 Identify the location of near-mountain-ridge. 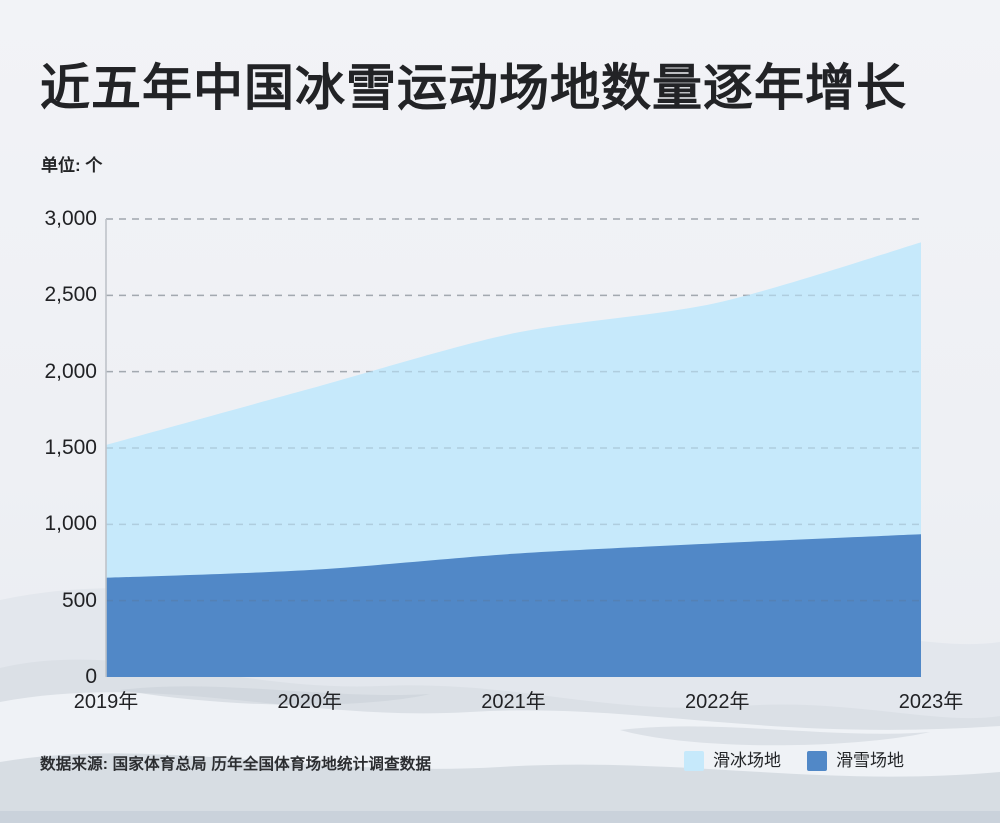
(500, 788).